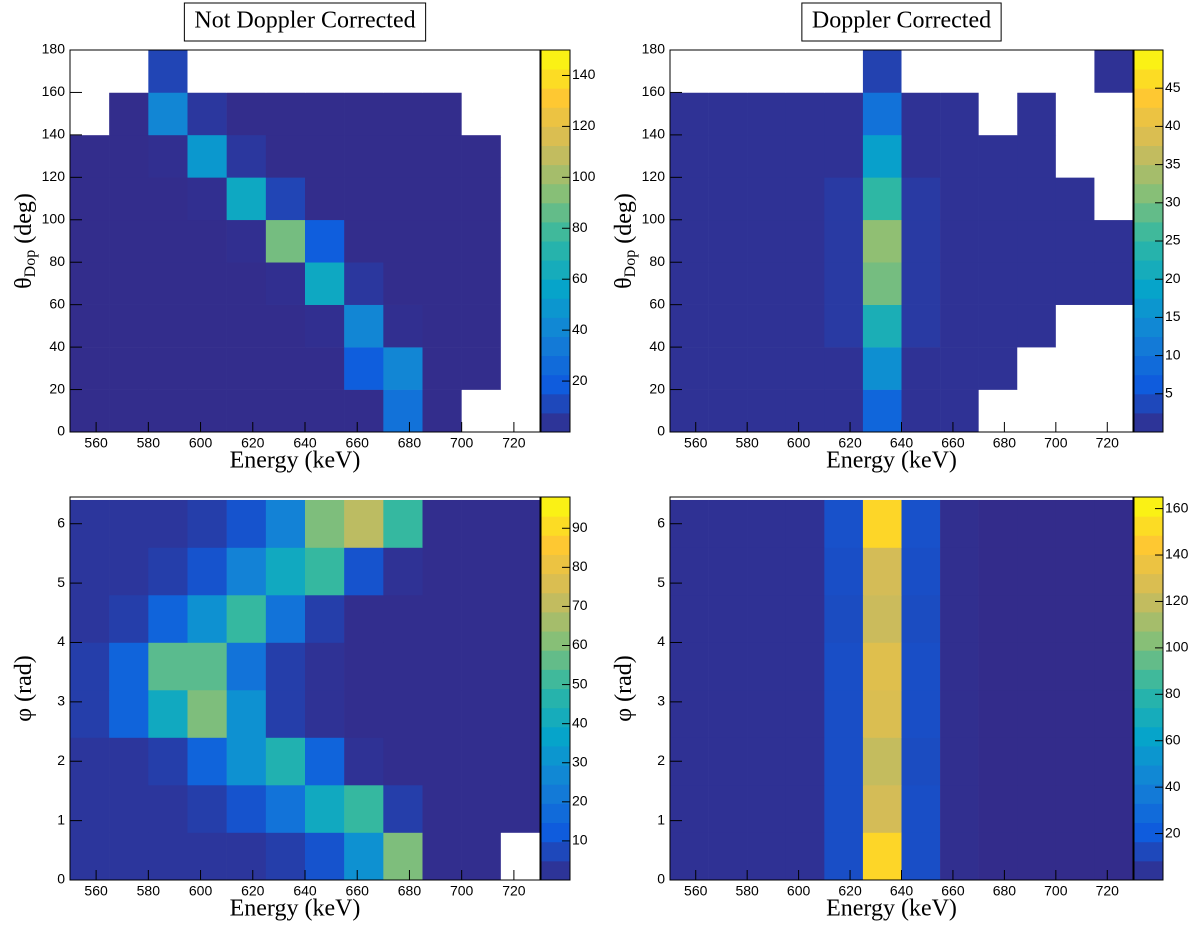  What do you see at coordinates (580, 380) in the screenshot?
I see `colorbar-tick-label: 20` at bounding box center [580, 380].